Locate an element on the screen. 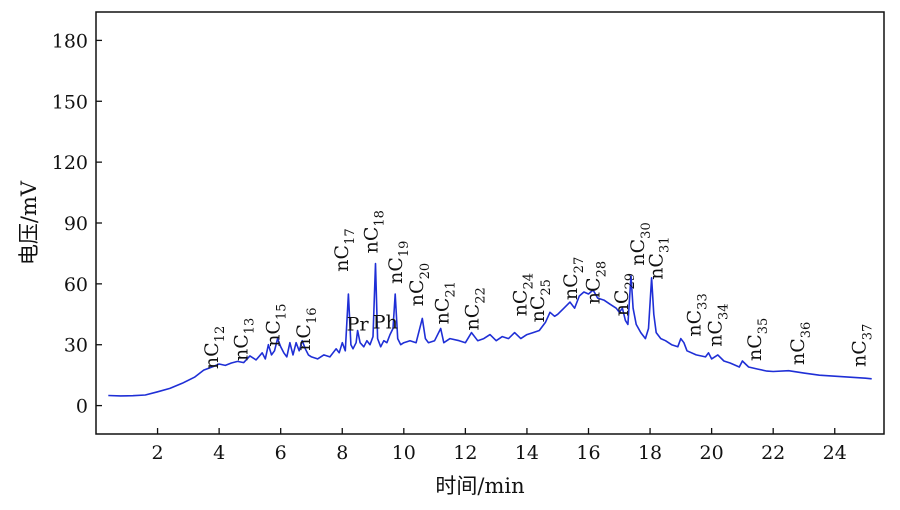  annotation-label: Pr is located at coordinates (358, 325).